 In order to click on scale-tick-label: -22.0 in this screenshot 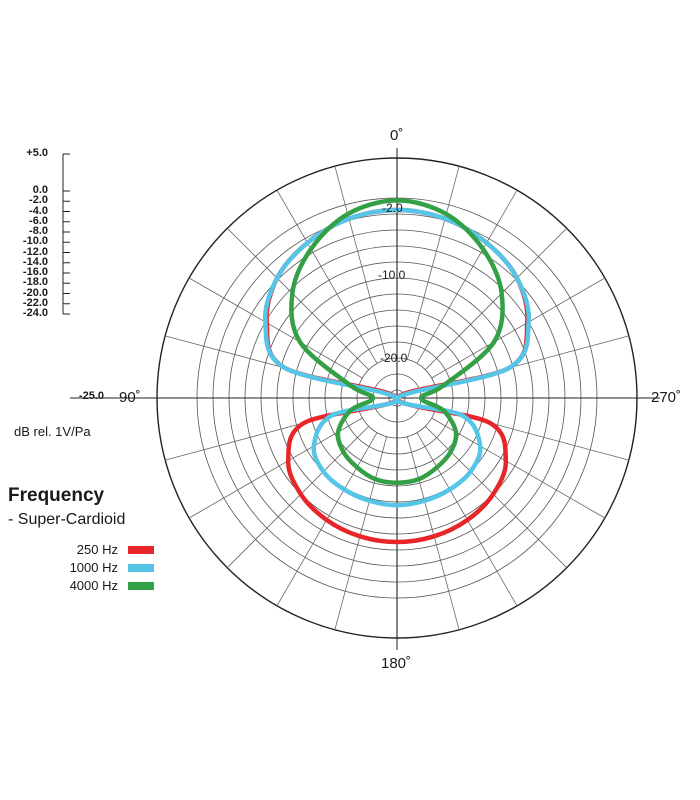, I will do `click(35, 302)`.